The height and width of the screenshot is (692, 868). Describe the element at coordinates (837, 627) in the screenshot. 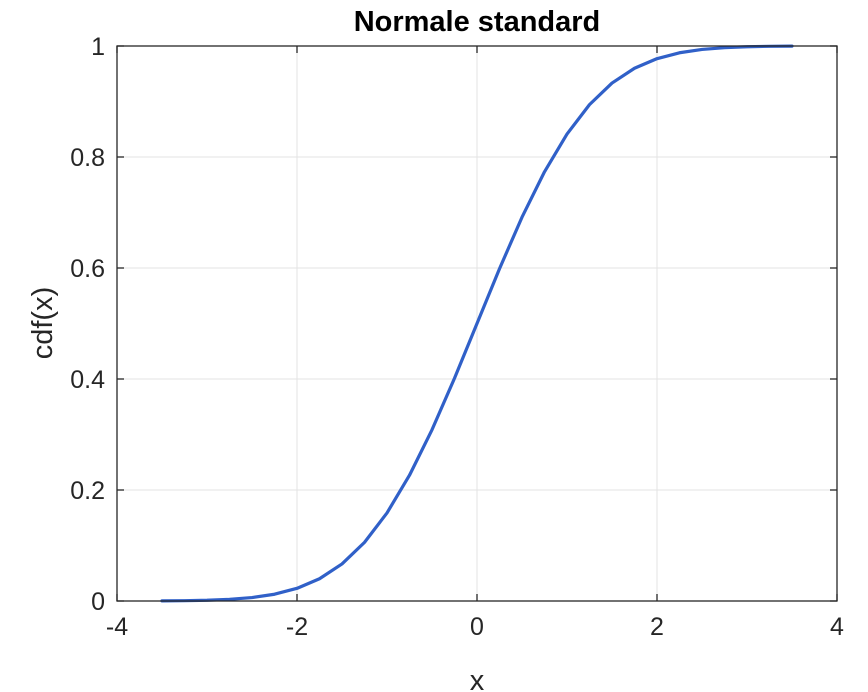

I see `x-tick-label: 4` at that location.